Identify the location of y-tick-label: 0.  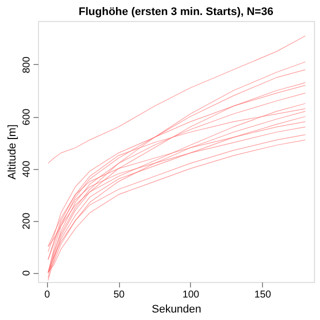
(27, 273).